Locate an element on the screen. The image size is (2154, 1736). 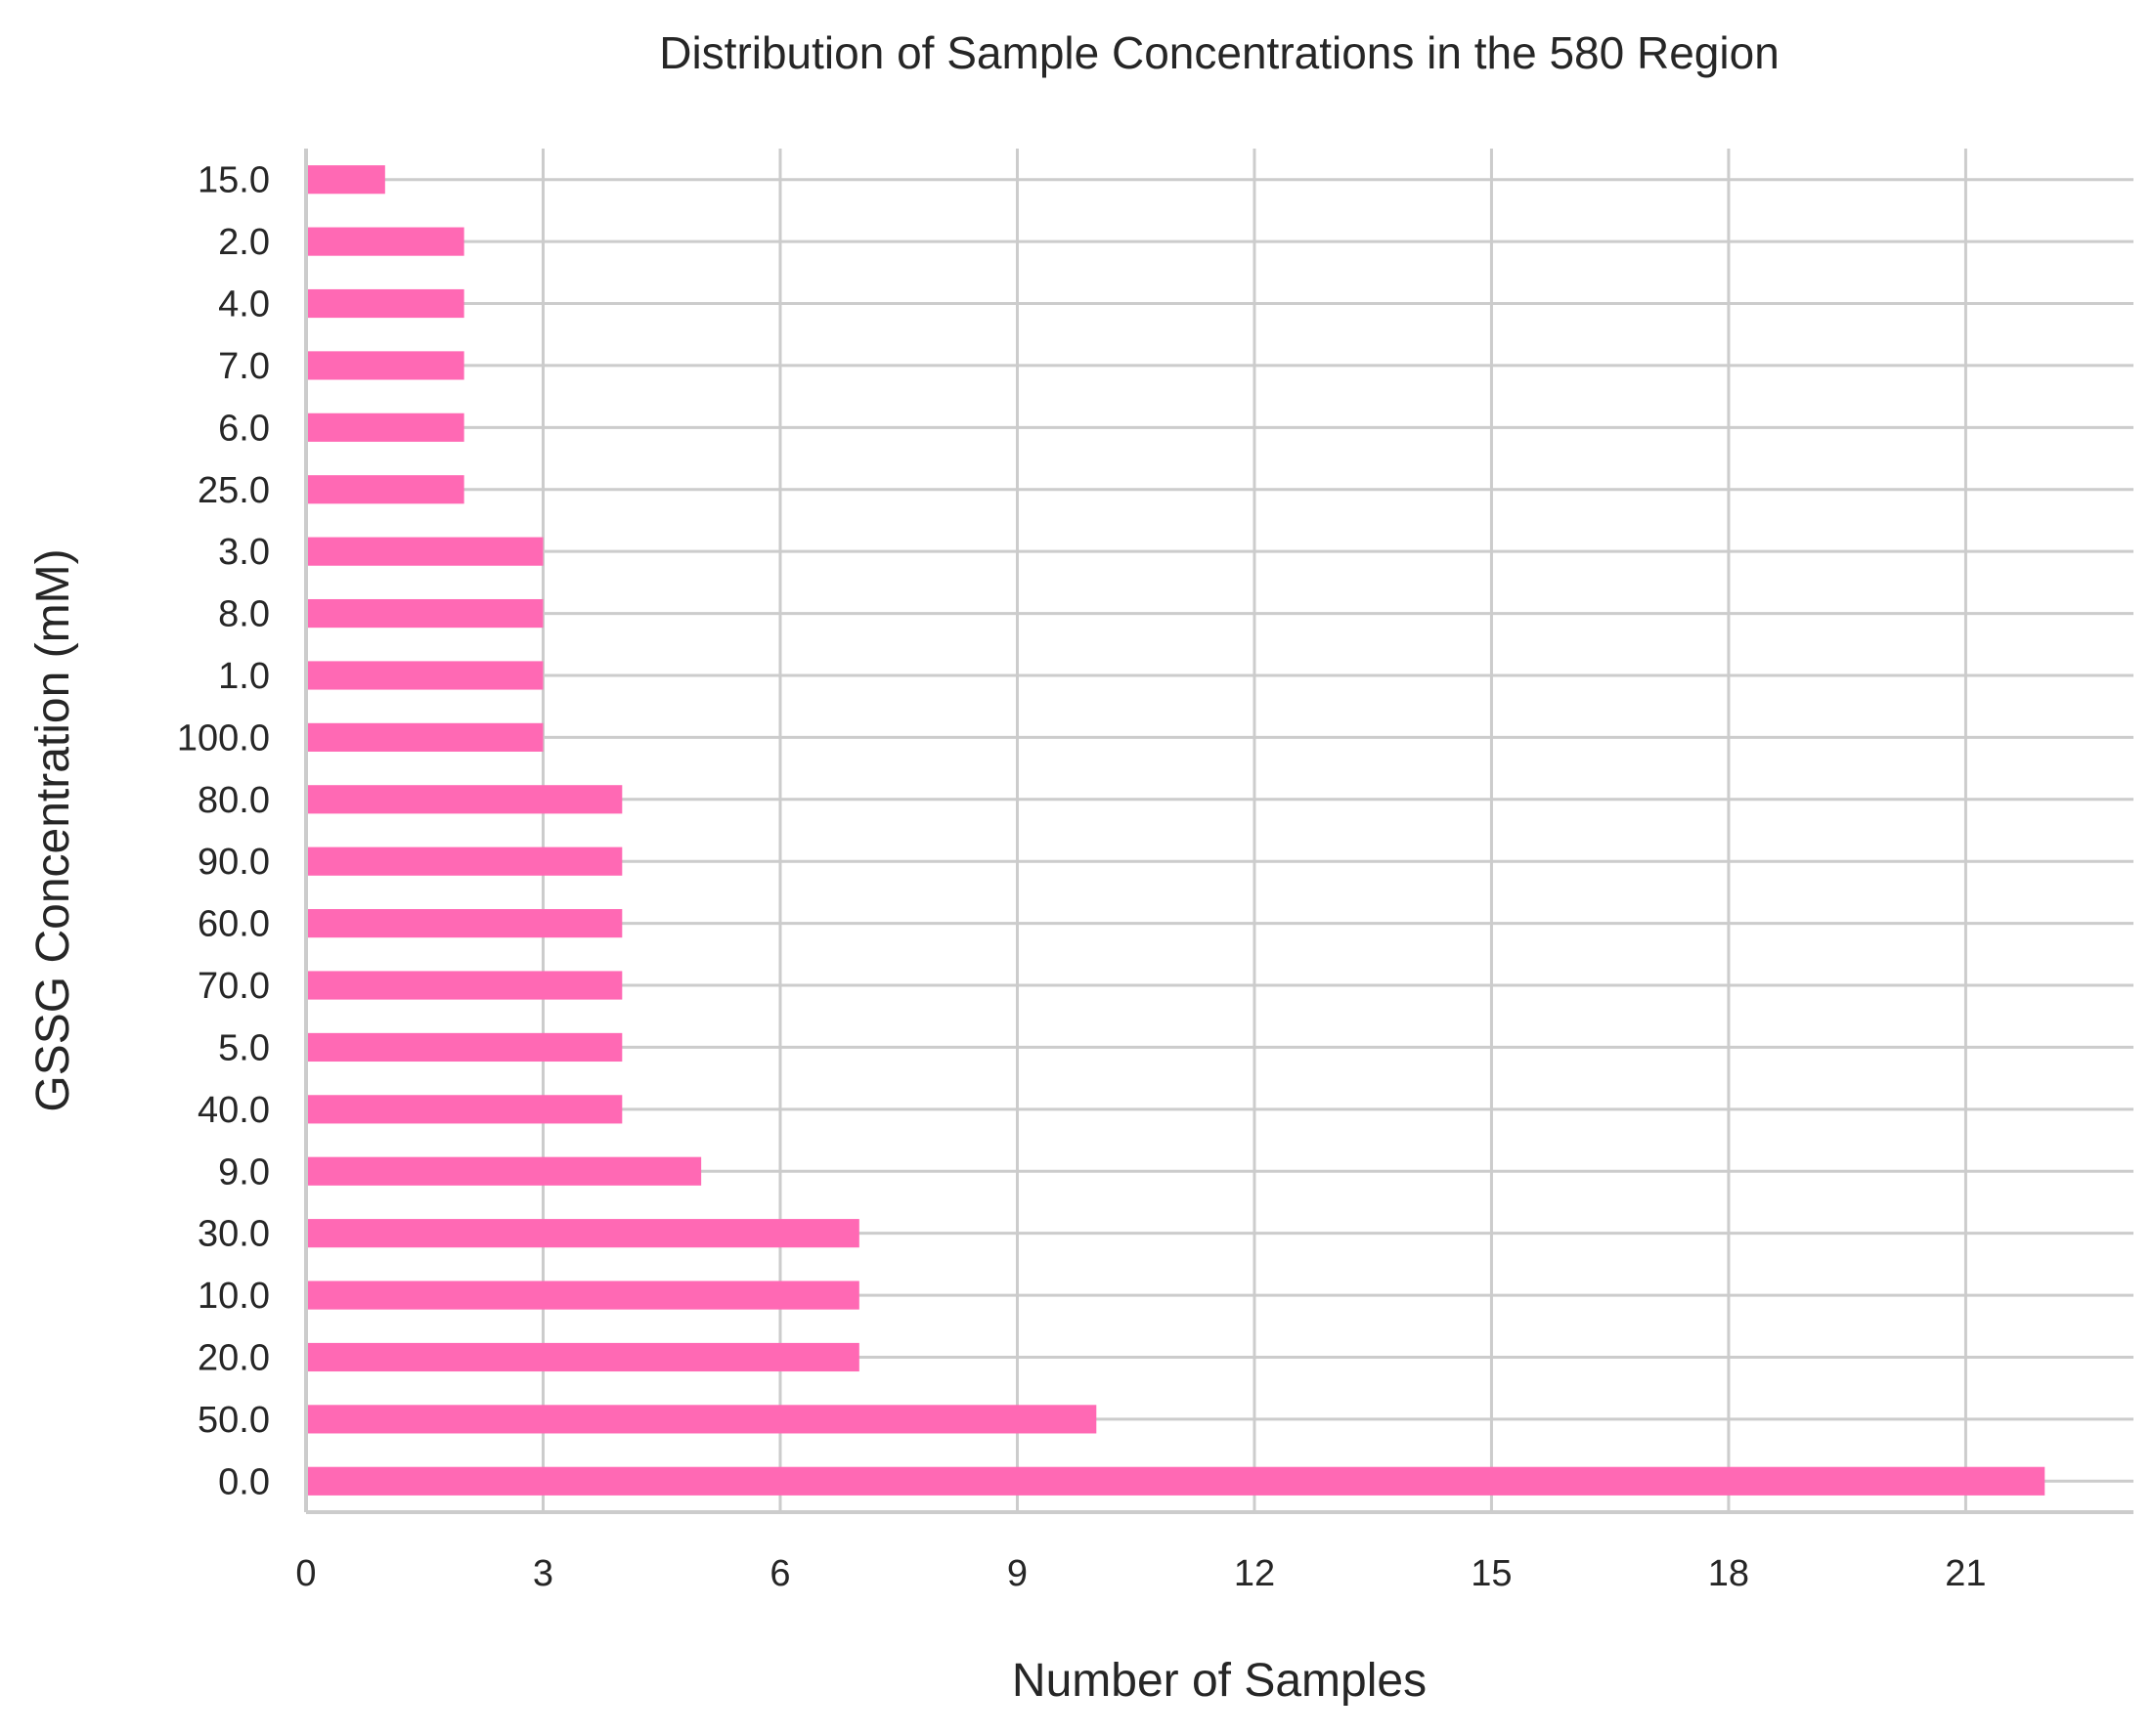
y-tick-label: 10.0 is located at coordinates (234, 1296).